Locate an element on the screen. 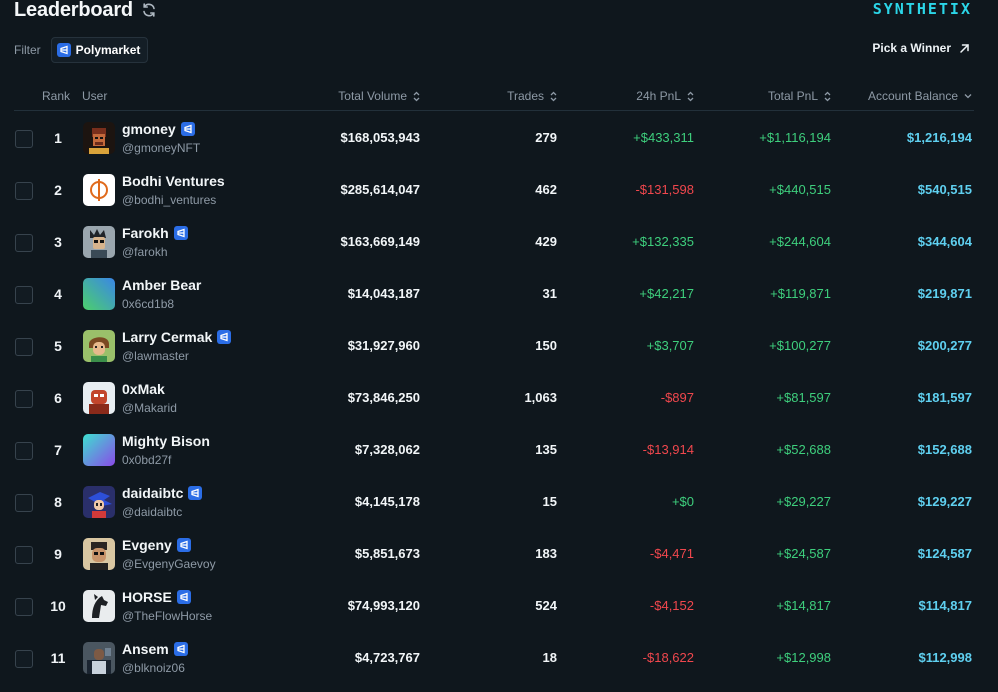 The height and width of the screenshot is (692, 998). rank-cell: 4 is located at coordinates (58, 294).